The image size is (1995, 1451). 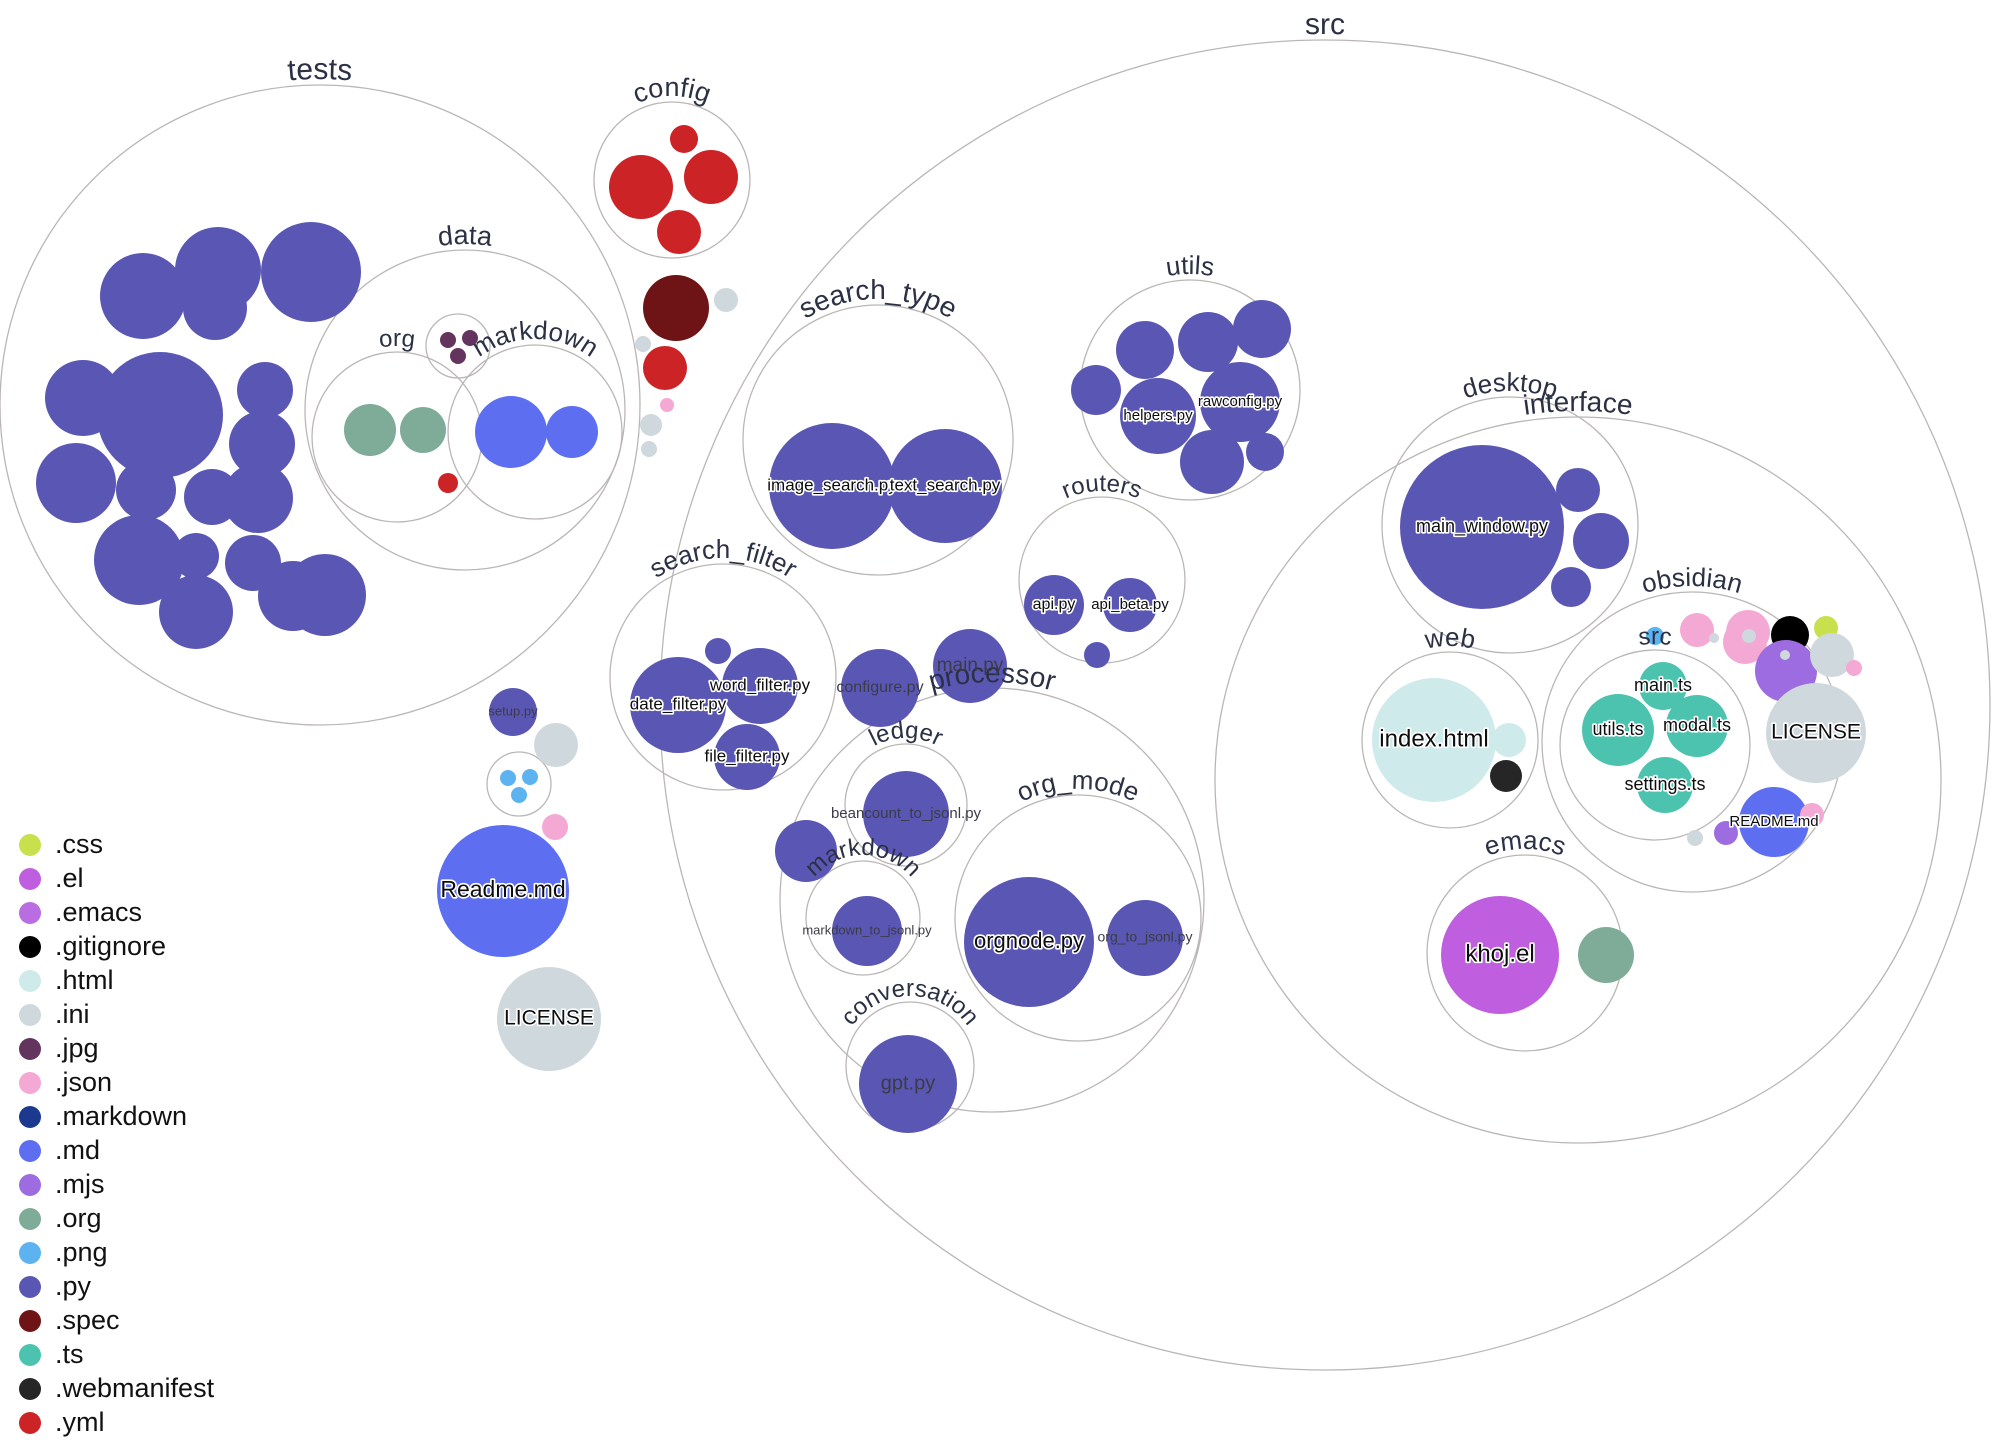 What do you see at coordinates (678, 705) in the screenshot?
I see `file-circle-date_filter.py` at bounding box center [678, 705].